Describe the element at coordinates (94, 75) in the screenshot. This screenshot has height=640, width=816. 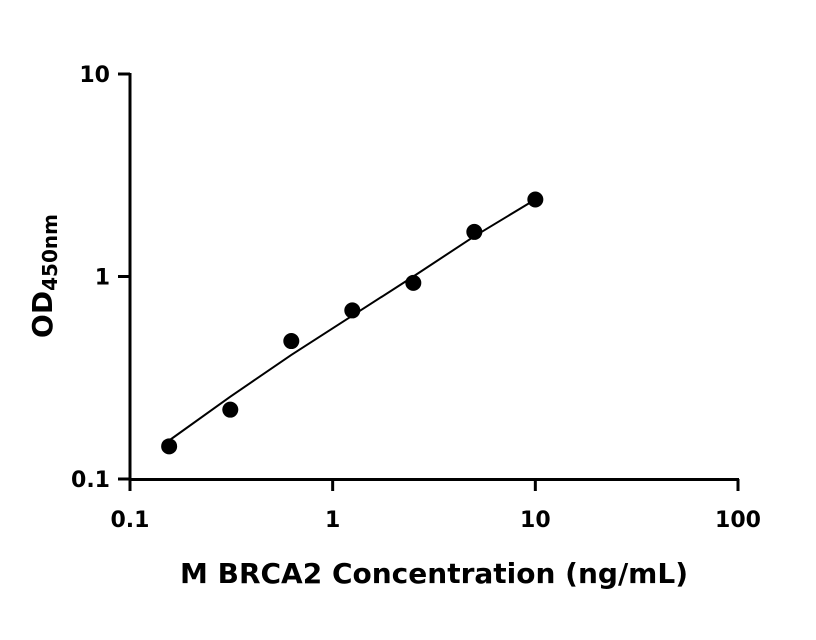
I see `y-tick-label: 10` at that location.